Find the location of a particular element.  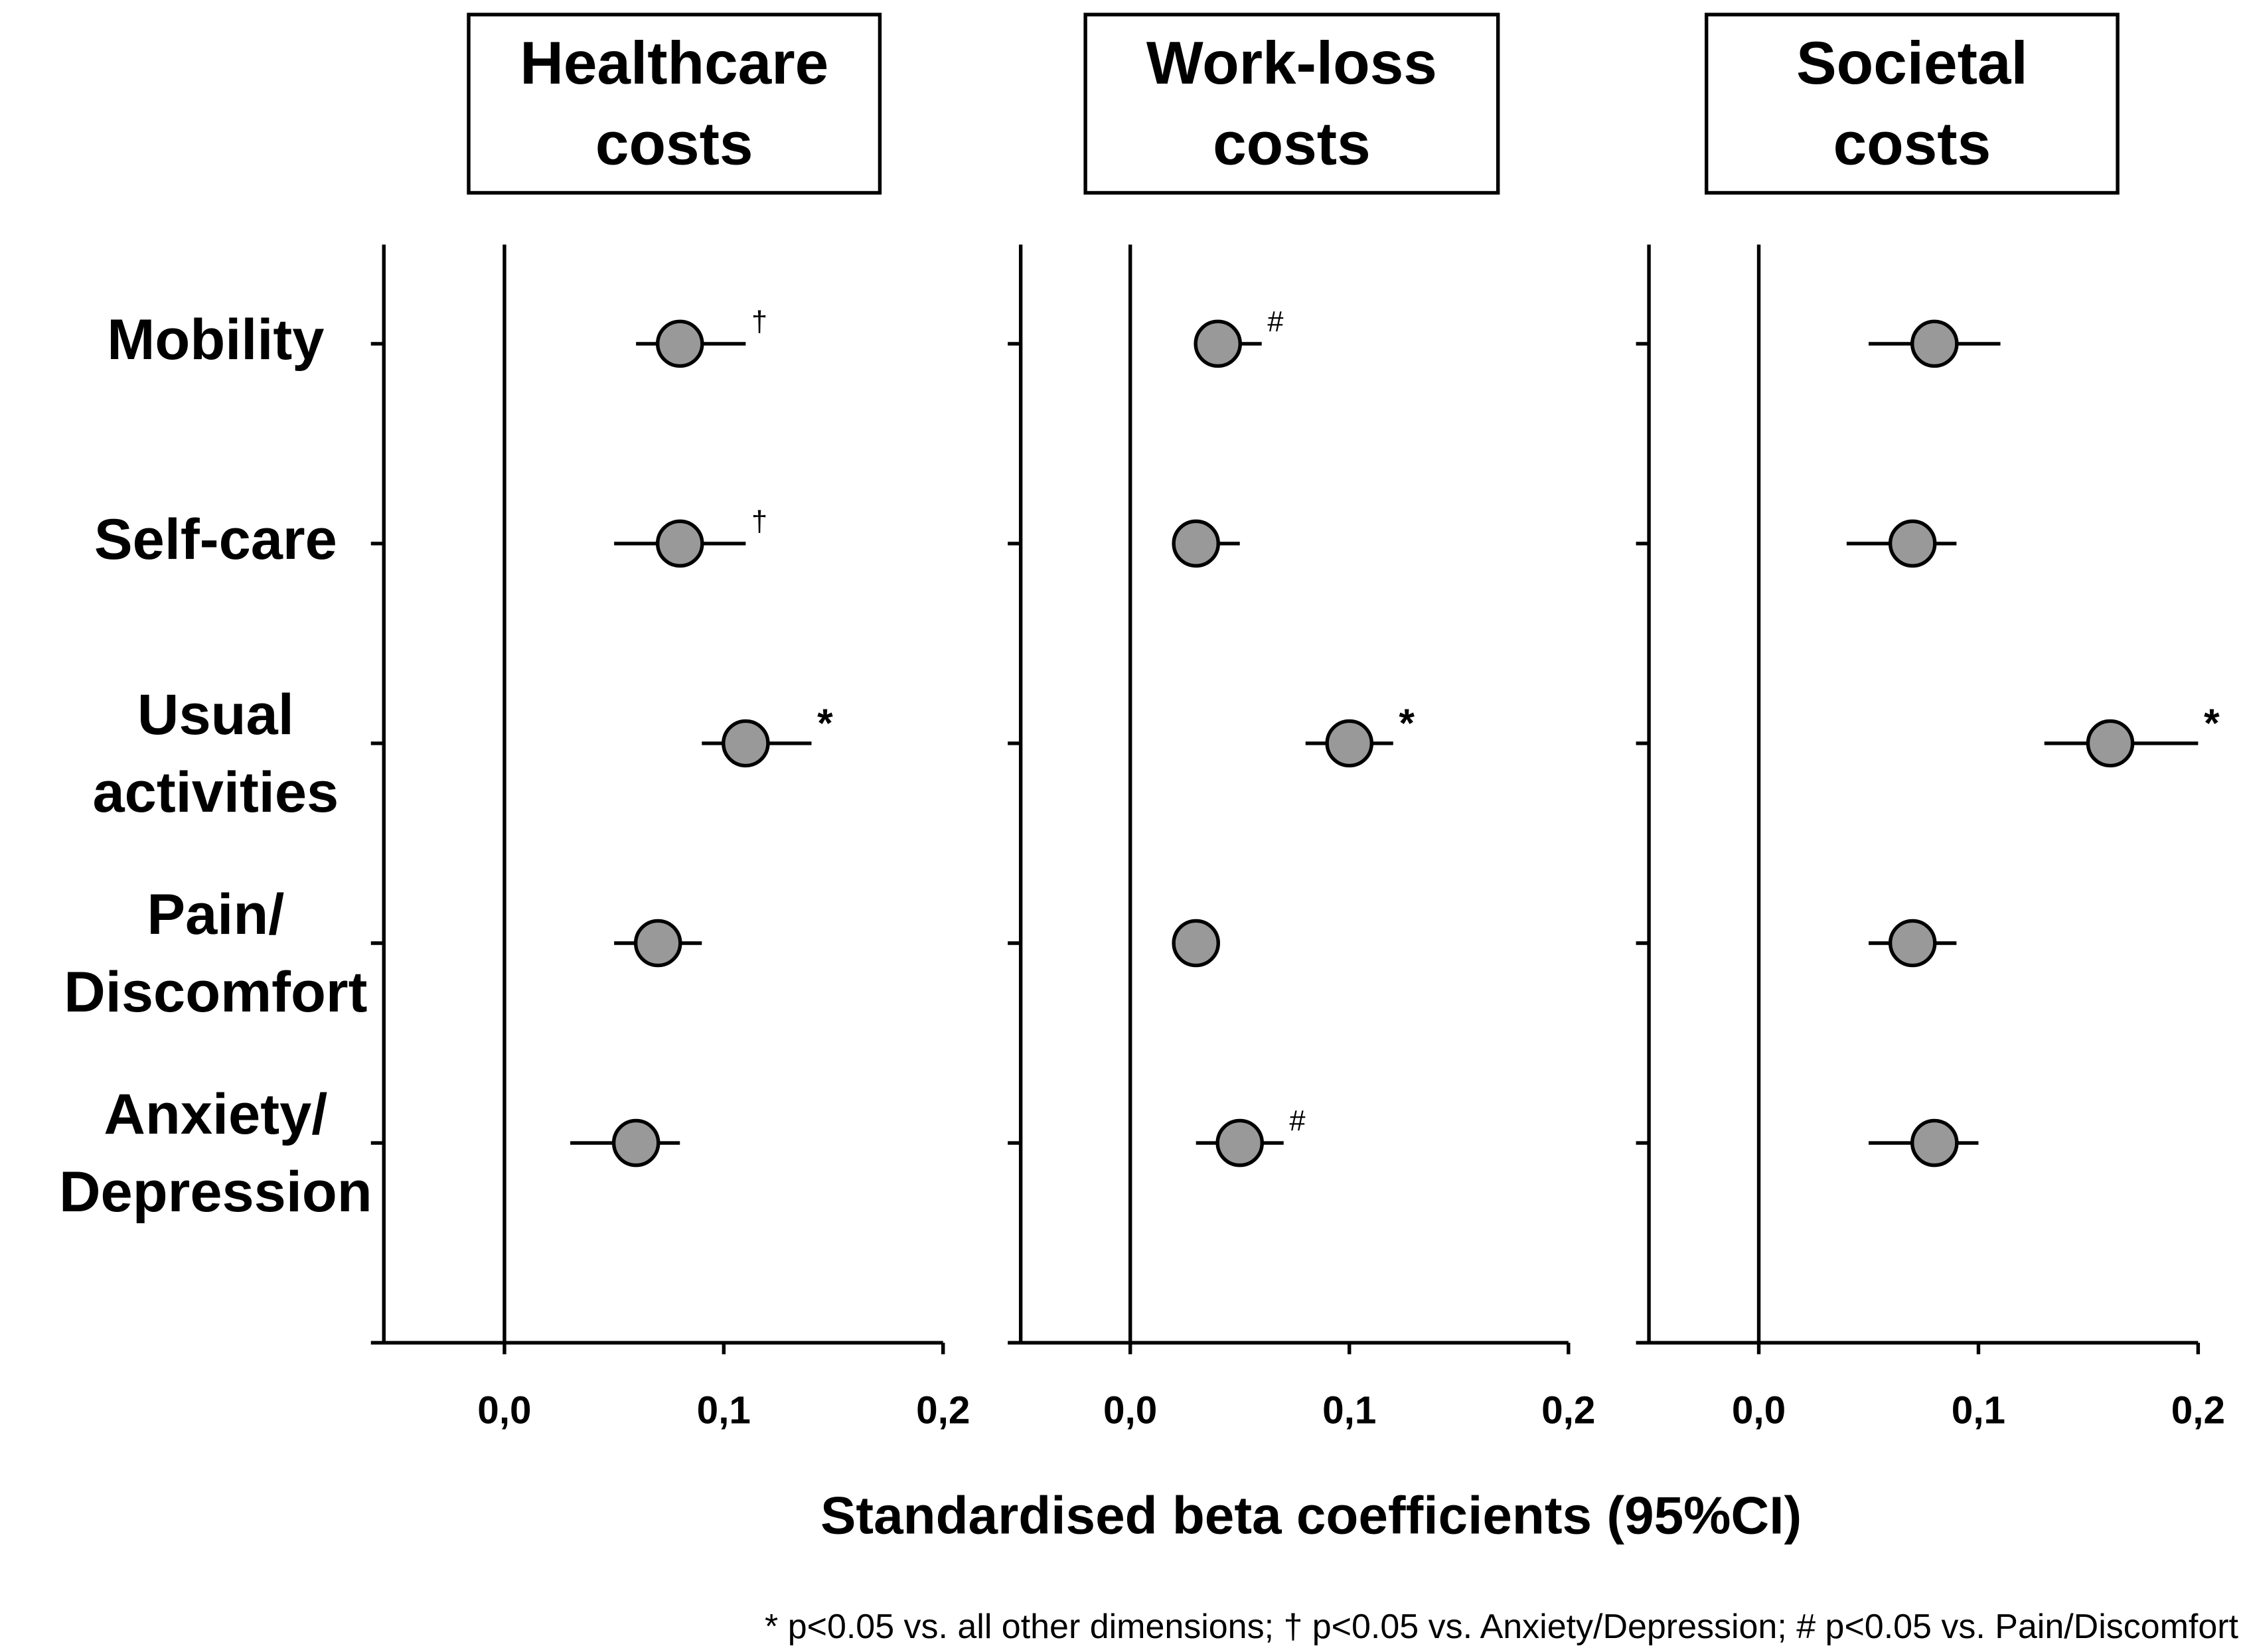

panel-title: Societal costs is located at coordinates (1912, 103).